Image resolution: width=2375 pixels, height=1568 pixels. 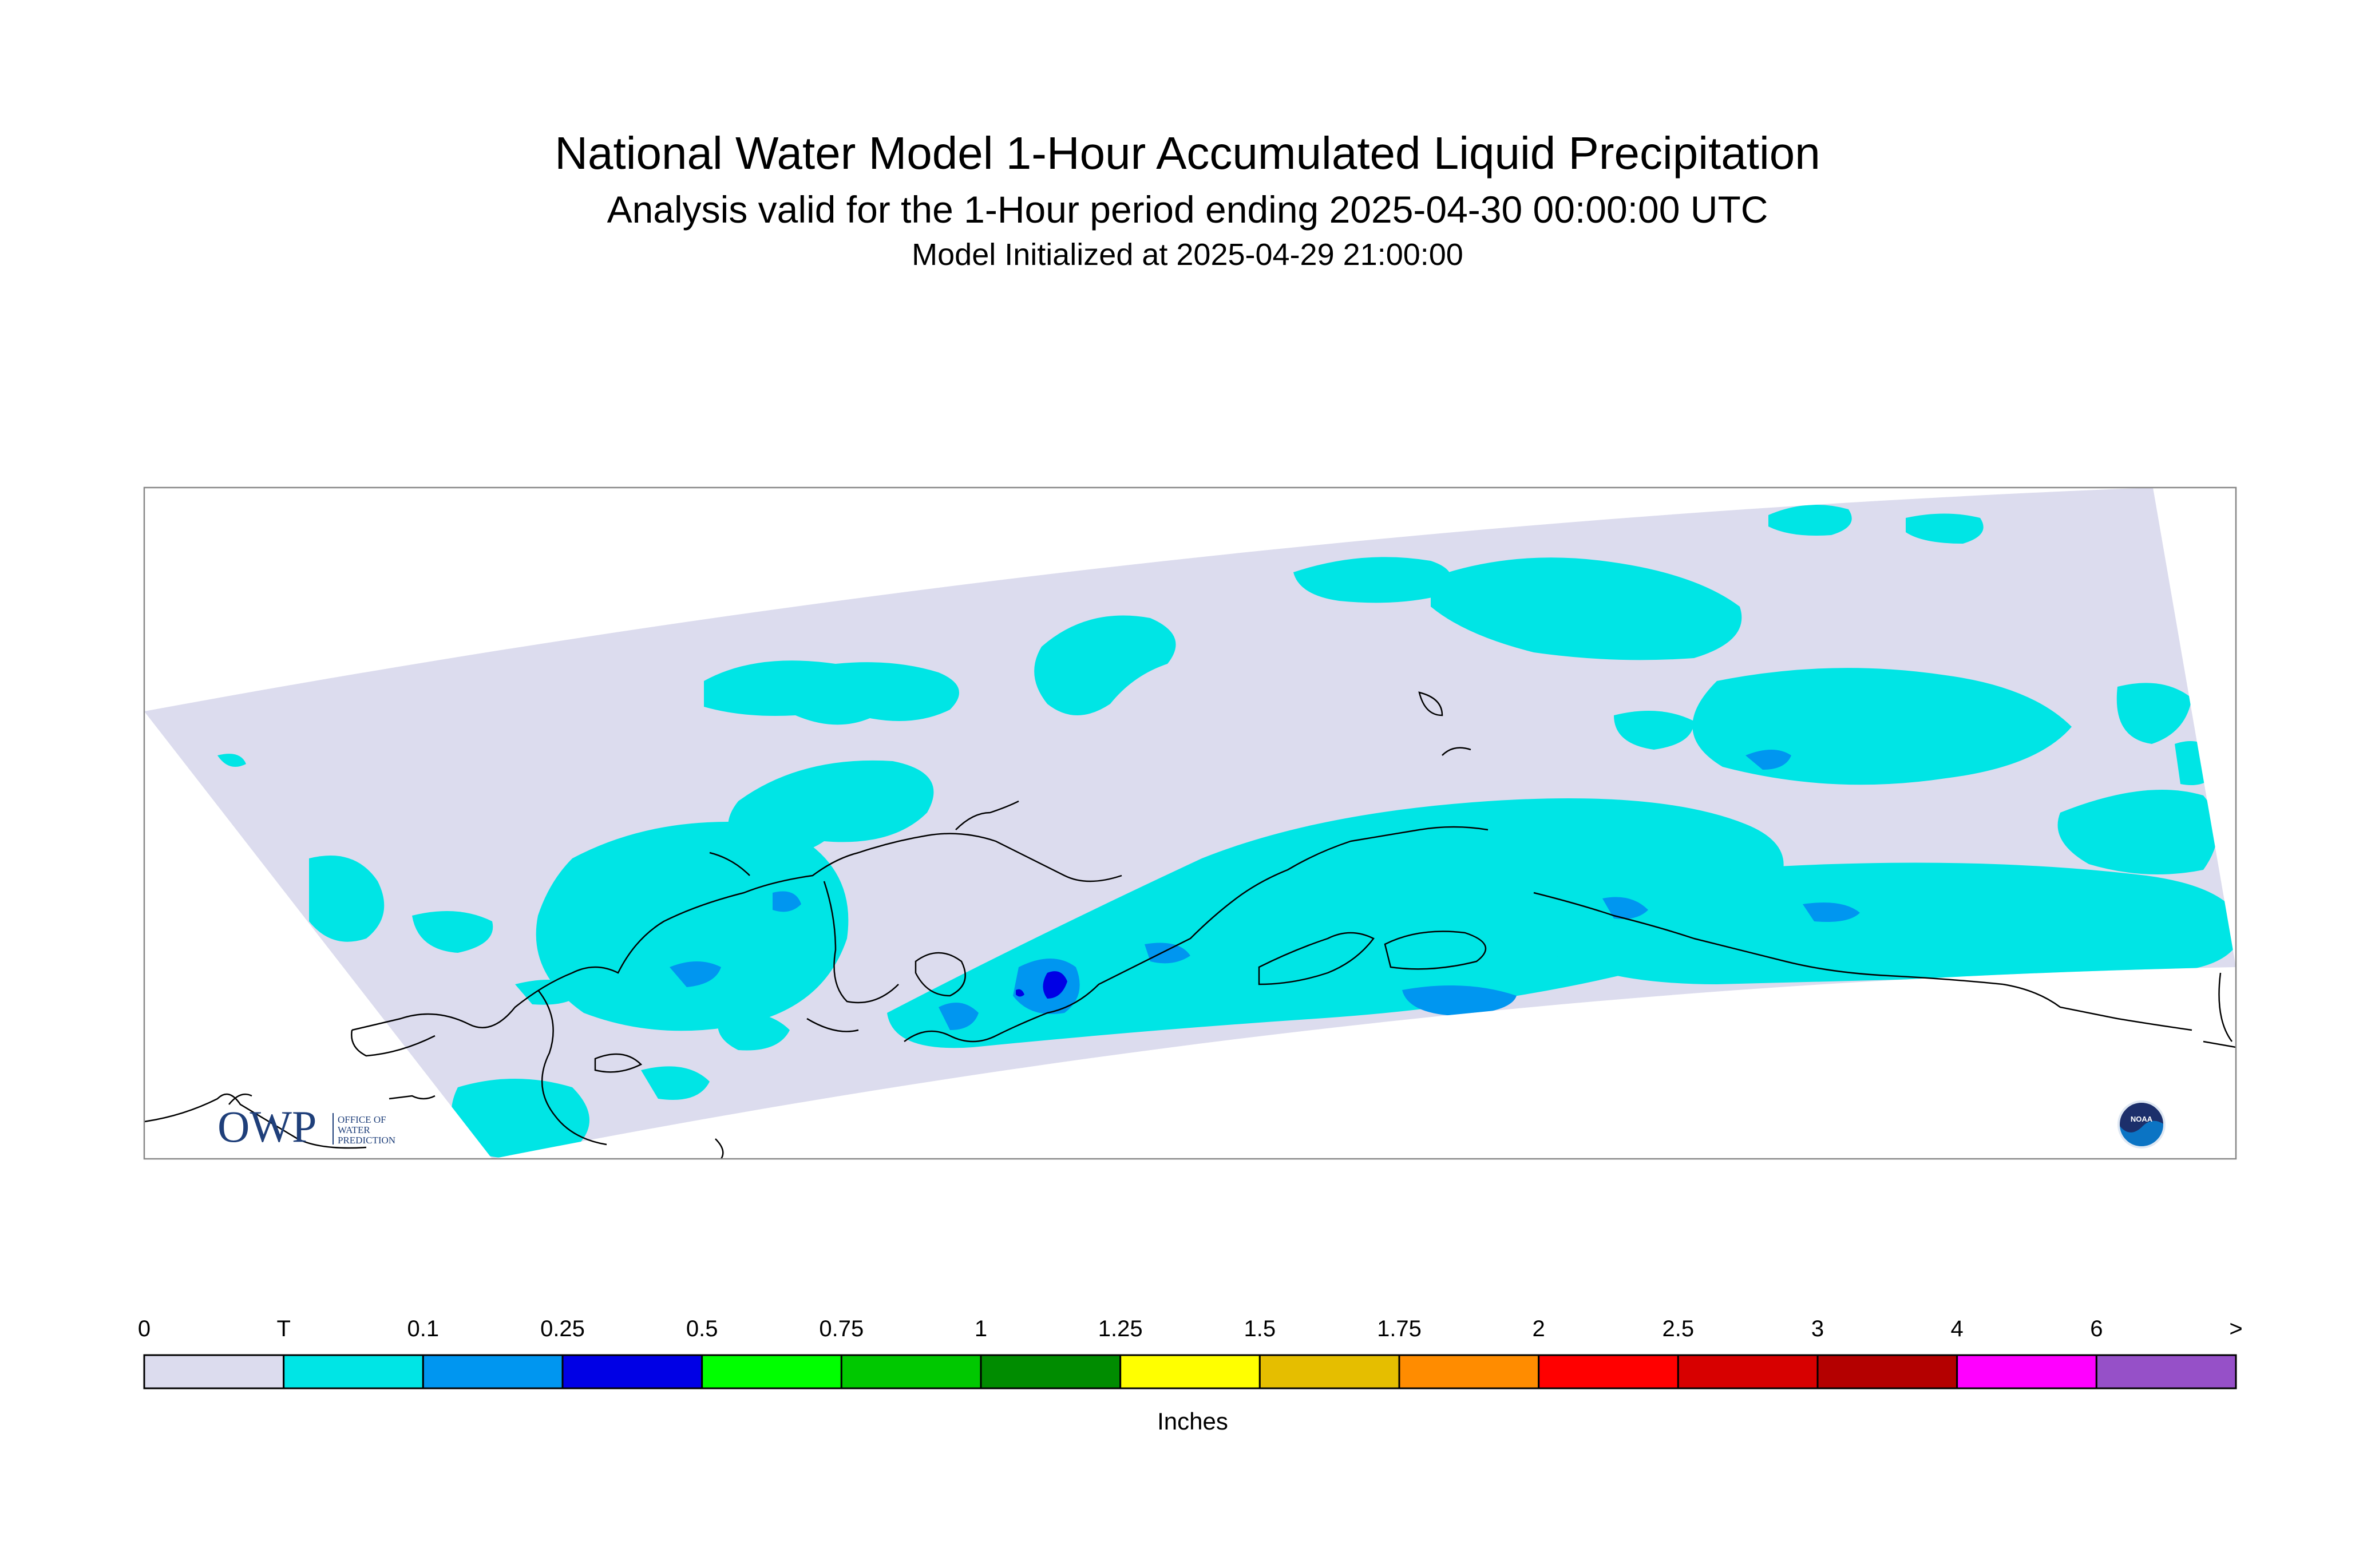 I want to click on colorbar, so click(x=1190, y=1371).